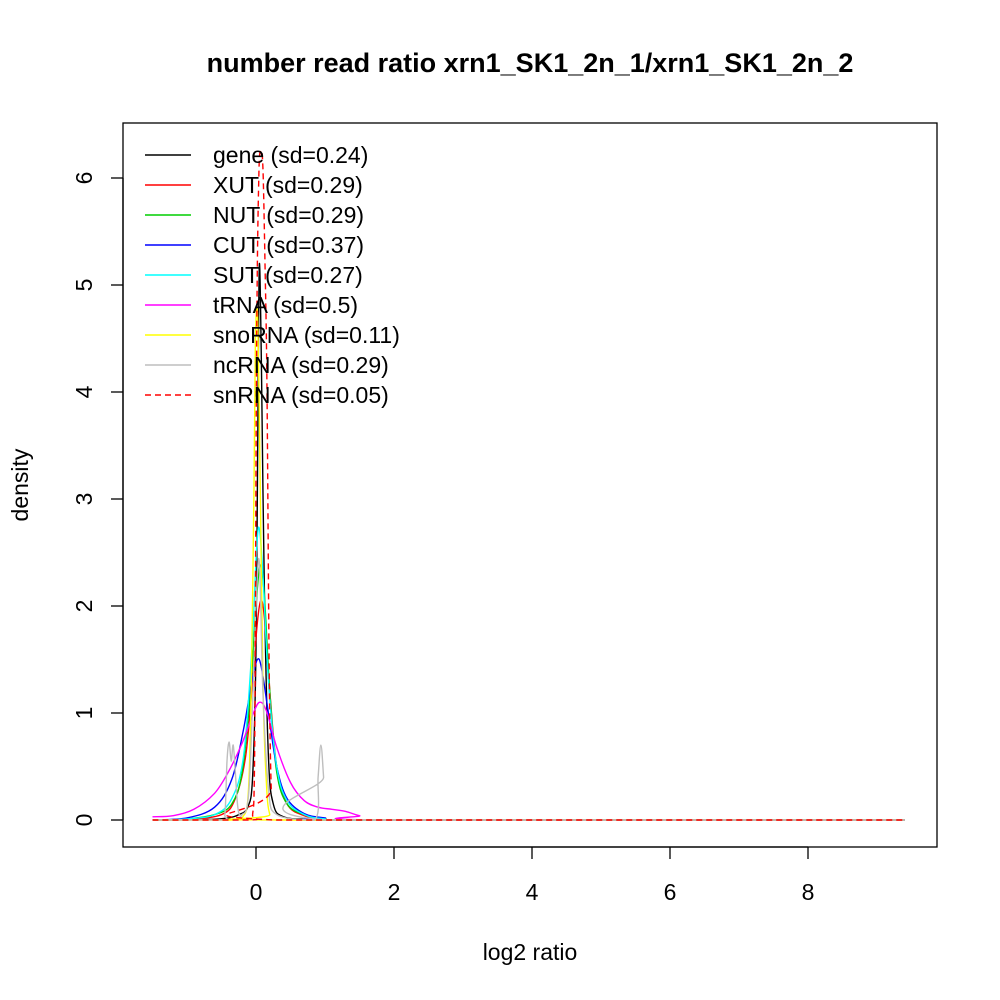  I want to click on y-tick-label: 5, so click(84, 285).